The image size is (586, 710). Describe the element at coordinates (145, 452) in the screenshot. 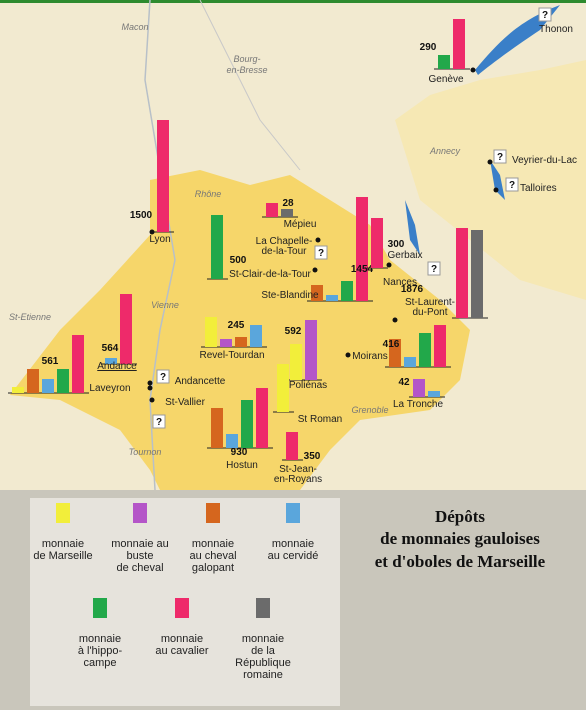

I see `map-label: Tournon` at that location.